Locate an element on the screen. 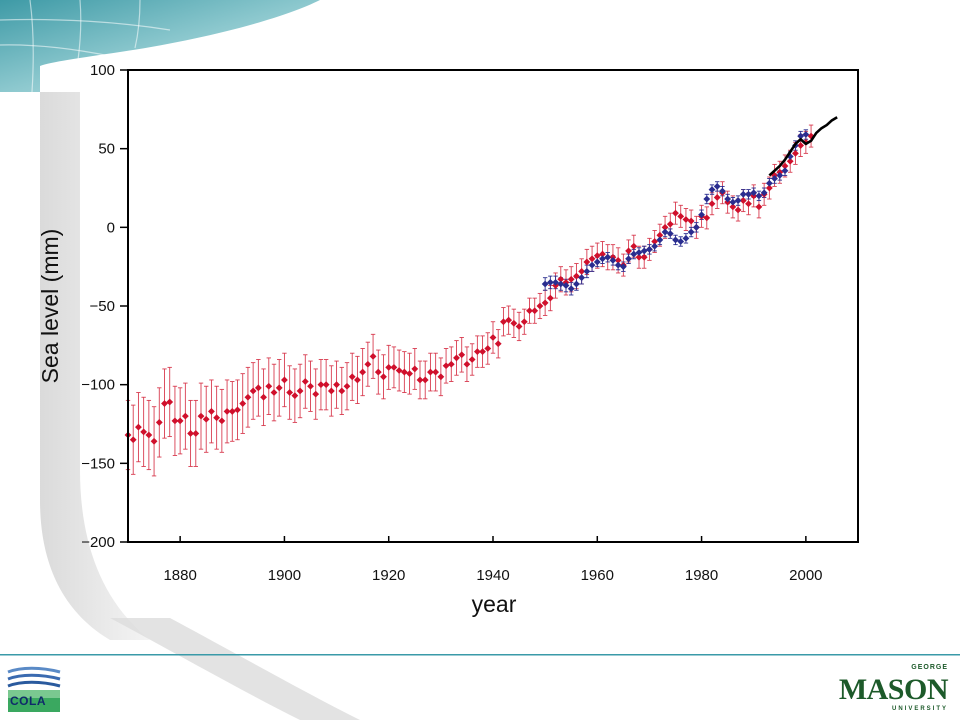 The height and width of the screenshot is (720, 960). x-tick-label: 1880 is located at coordinates (179, 575).